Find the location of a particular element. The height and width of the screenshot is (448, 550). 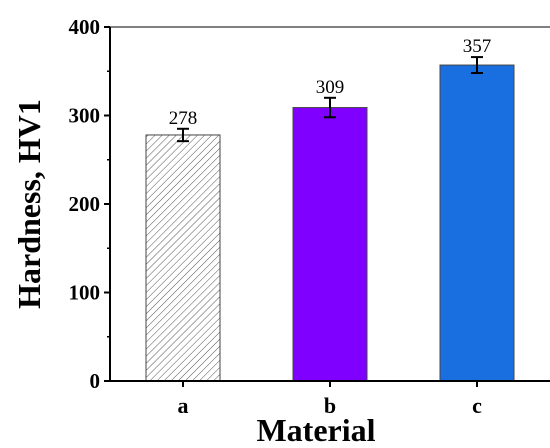

y-tick-label-400: 400 is located at coordinates (85, 27).